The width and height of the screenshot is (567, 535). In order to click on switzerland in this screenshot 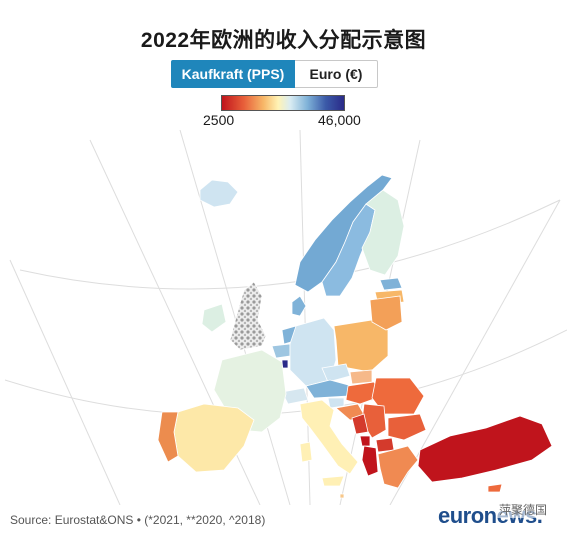, I will do `click(295, 396)`.